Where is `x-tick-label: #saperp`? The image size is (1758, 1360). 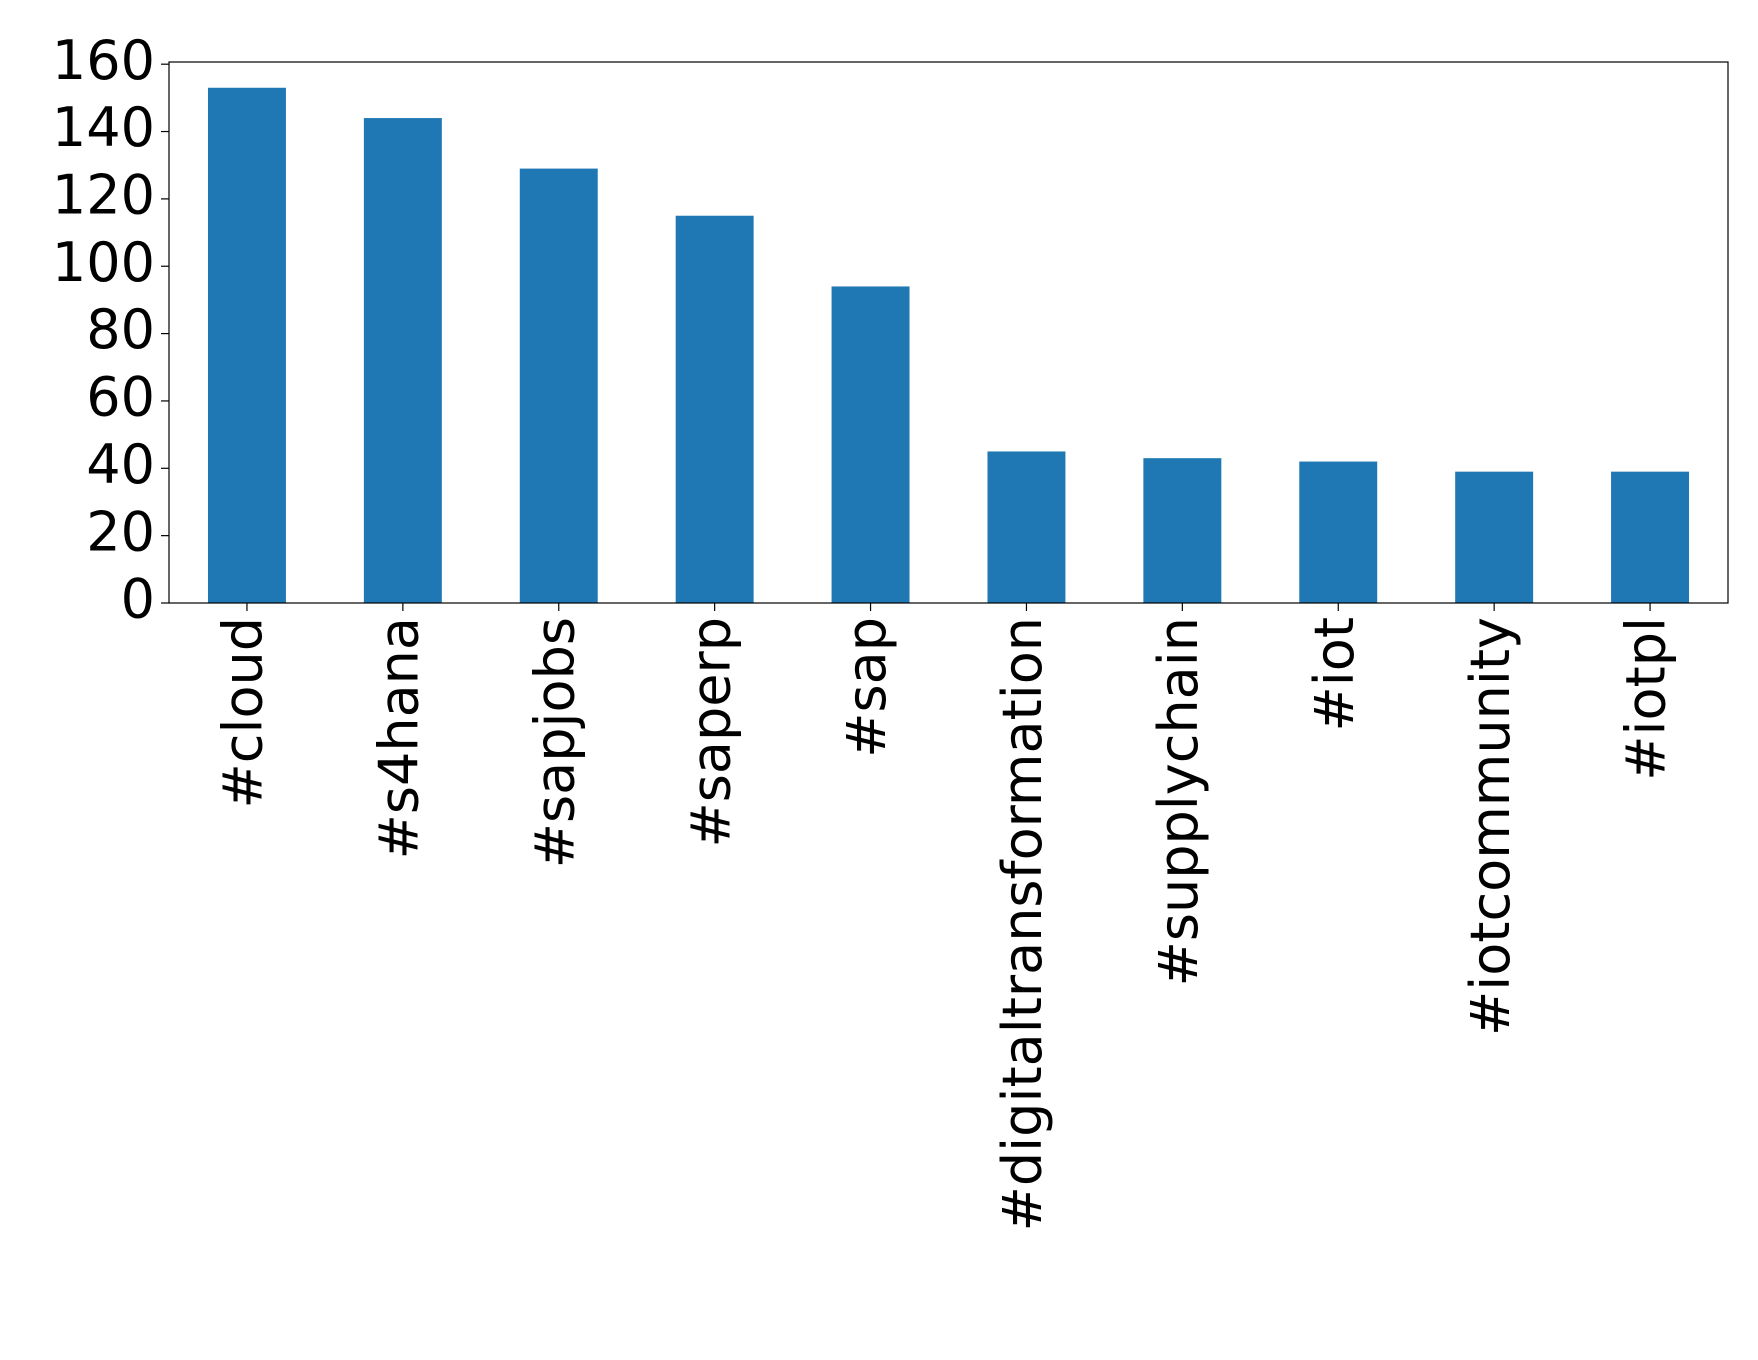
x-tick-label: #saperp is located at coordinates (710, 732).